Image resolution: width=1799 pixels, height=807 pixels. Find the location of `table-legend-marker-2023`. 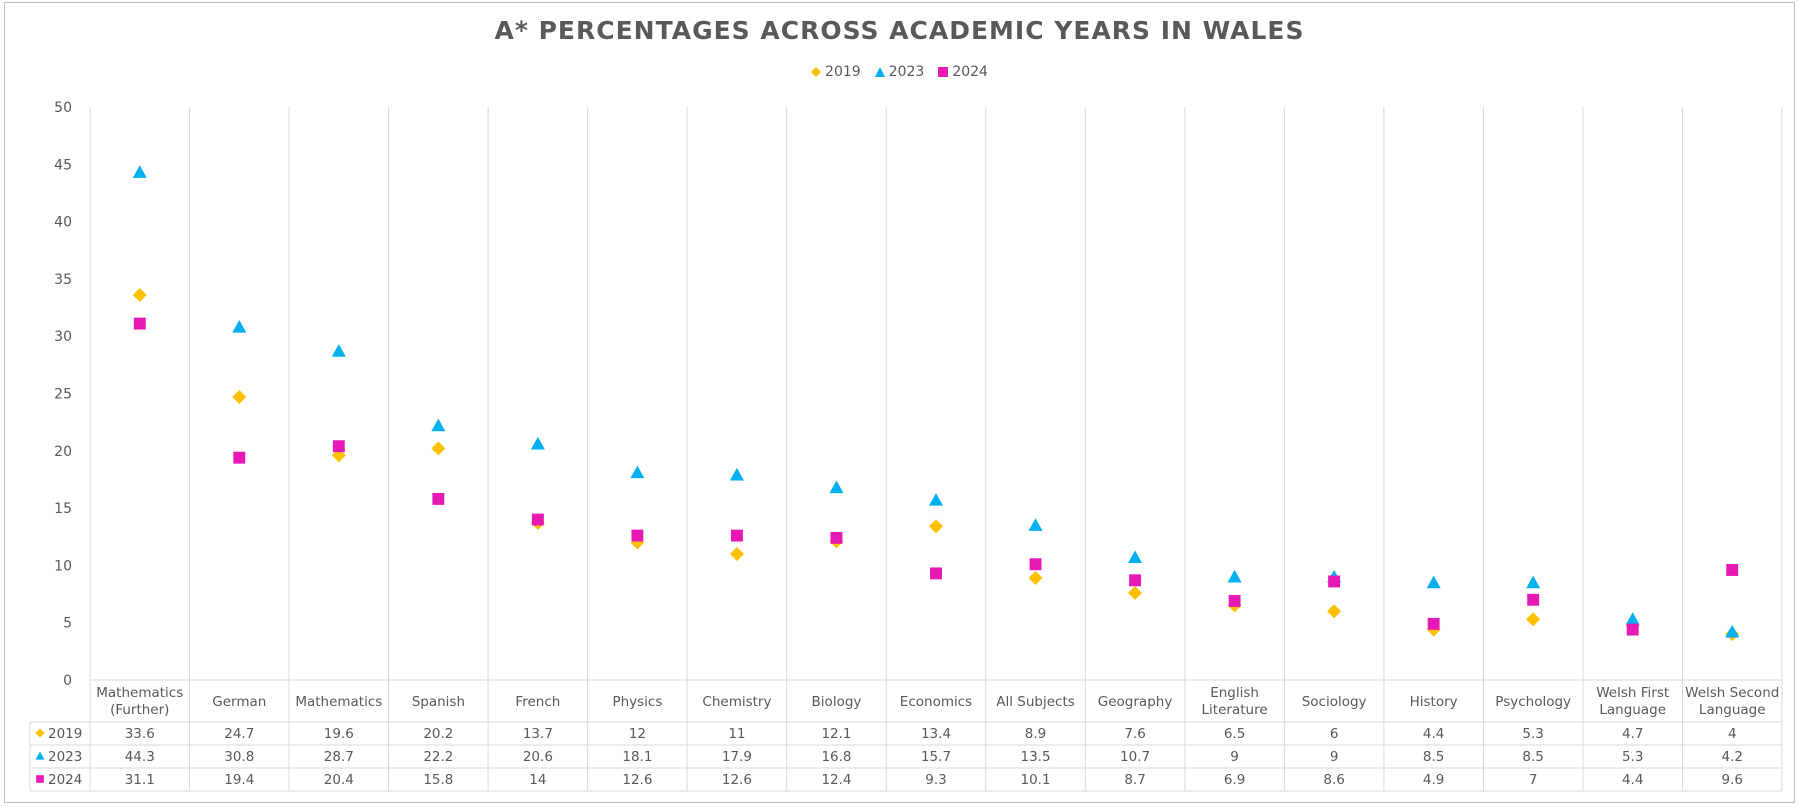

table-legend-marker-2023 is located at coordinates (40, 755).